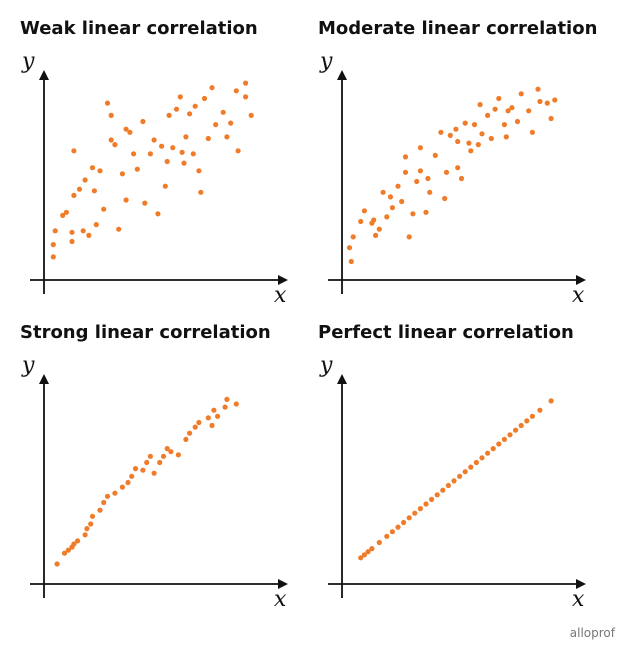 This screenshot has width=627, height=654. Describe the element at coordinates (280, 295) in the screenshot. I see `x-axis-label: x` at that location.